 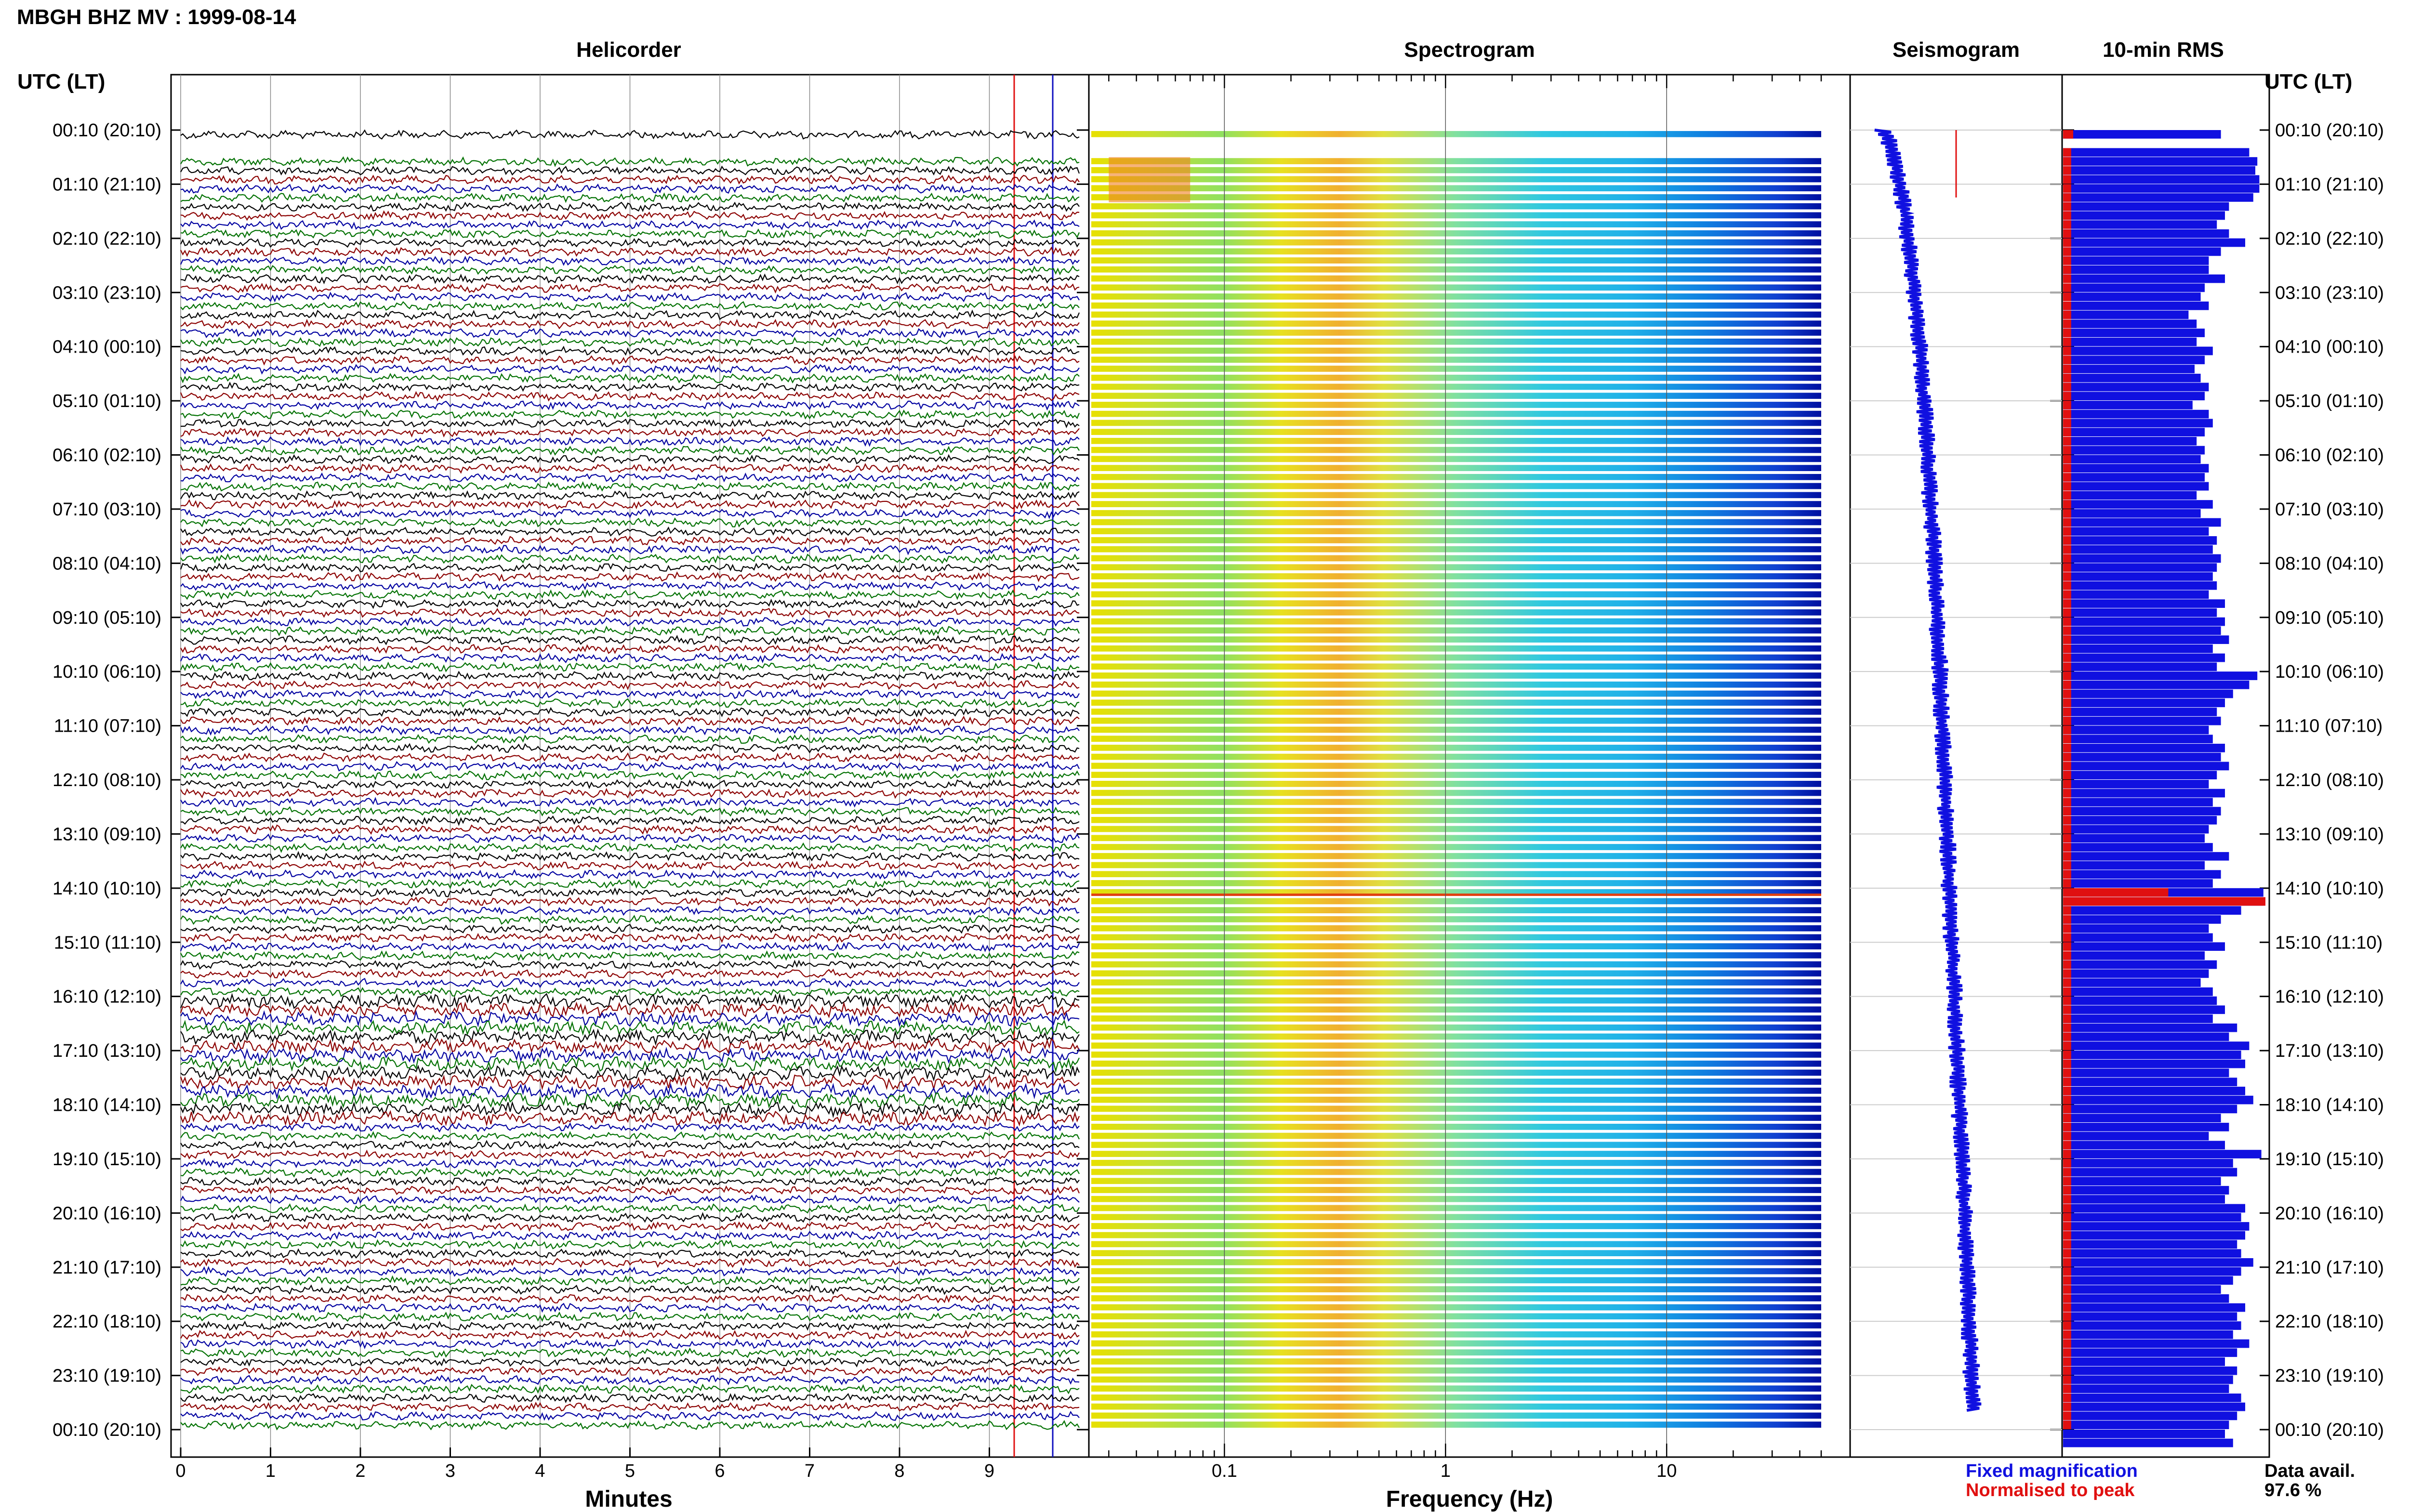 I want to click on time-tick-label-left: 14:10 (10:10), so click(x=107, y=889).